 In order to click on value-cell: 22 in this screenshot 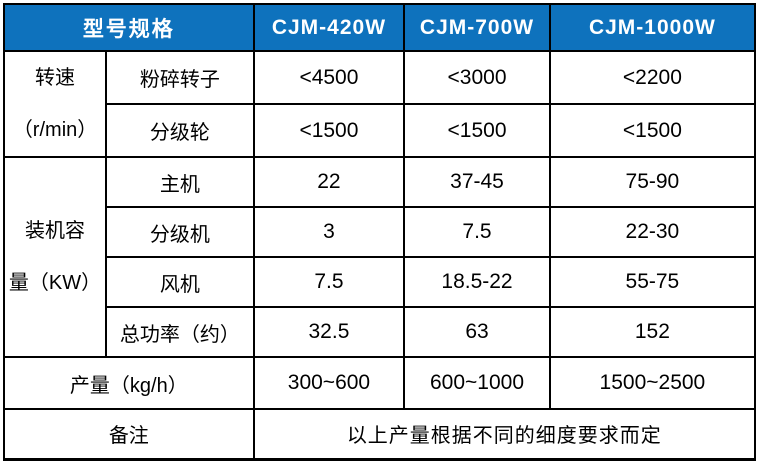, I will do `click(329, 182)`.